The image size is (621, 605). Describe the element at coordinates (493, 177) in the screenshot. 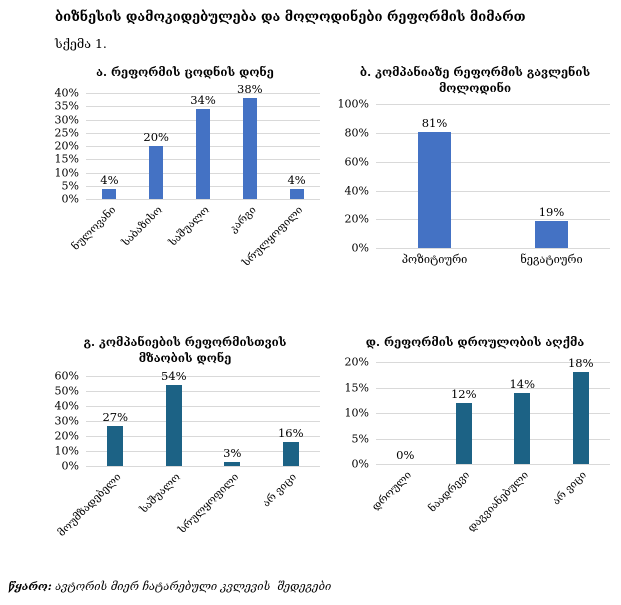

I see `plot: 81% 19%` at that location.